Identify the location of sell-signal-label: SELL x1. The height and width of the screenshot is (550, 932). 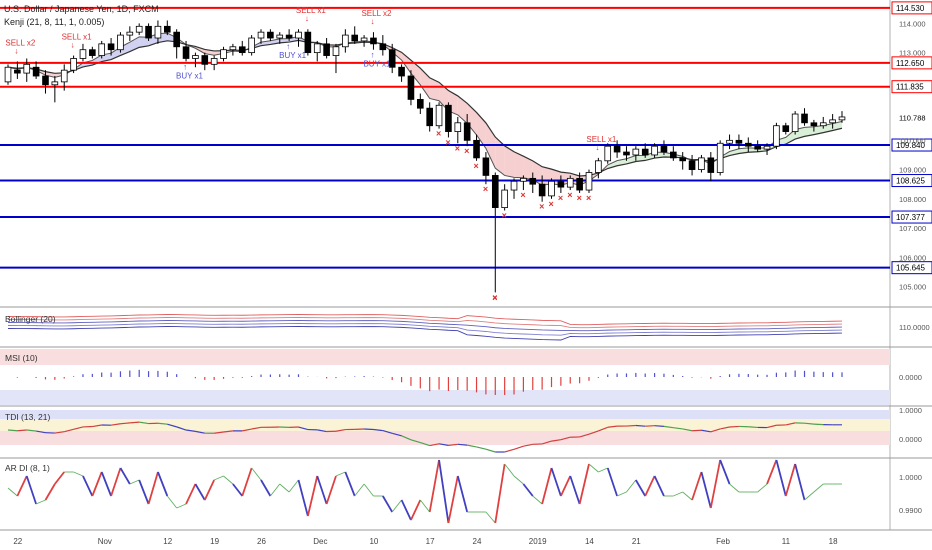
(77, 37).